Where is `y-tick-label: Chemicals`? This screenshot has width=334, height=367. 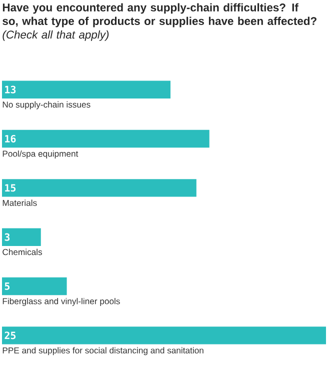
y-tick-label: Chemicals is located at coordinates (22, 252).